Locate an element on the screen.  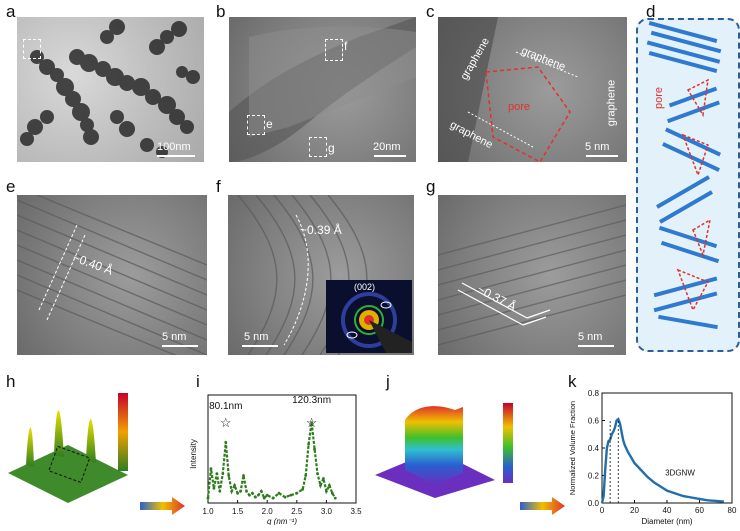
x-tick-label: 2.0 is located at coordinates (268, 511).